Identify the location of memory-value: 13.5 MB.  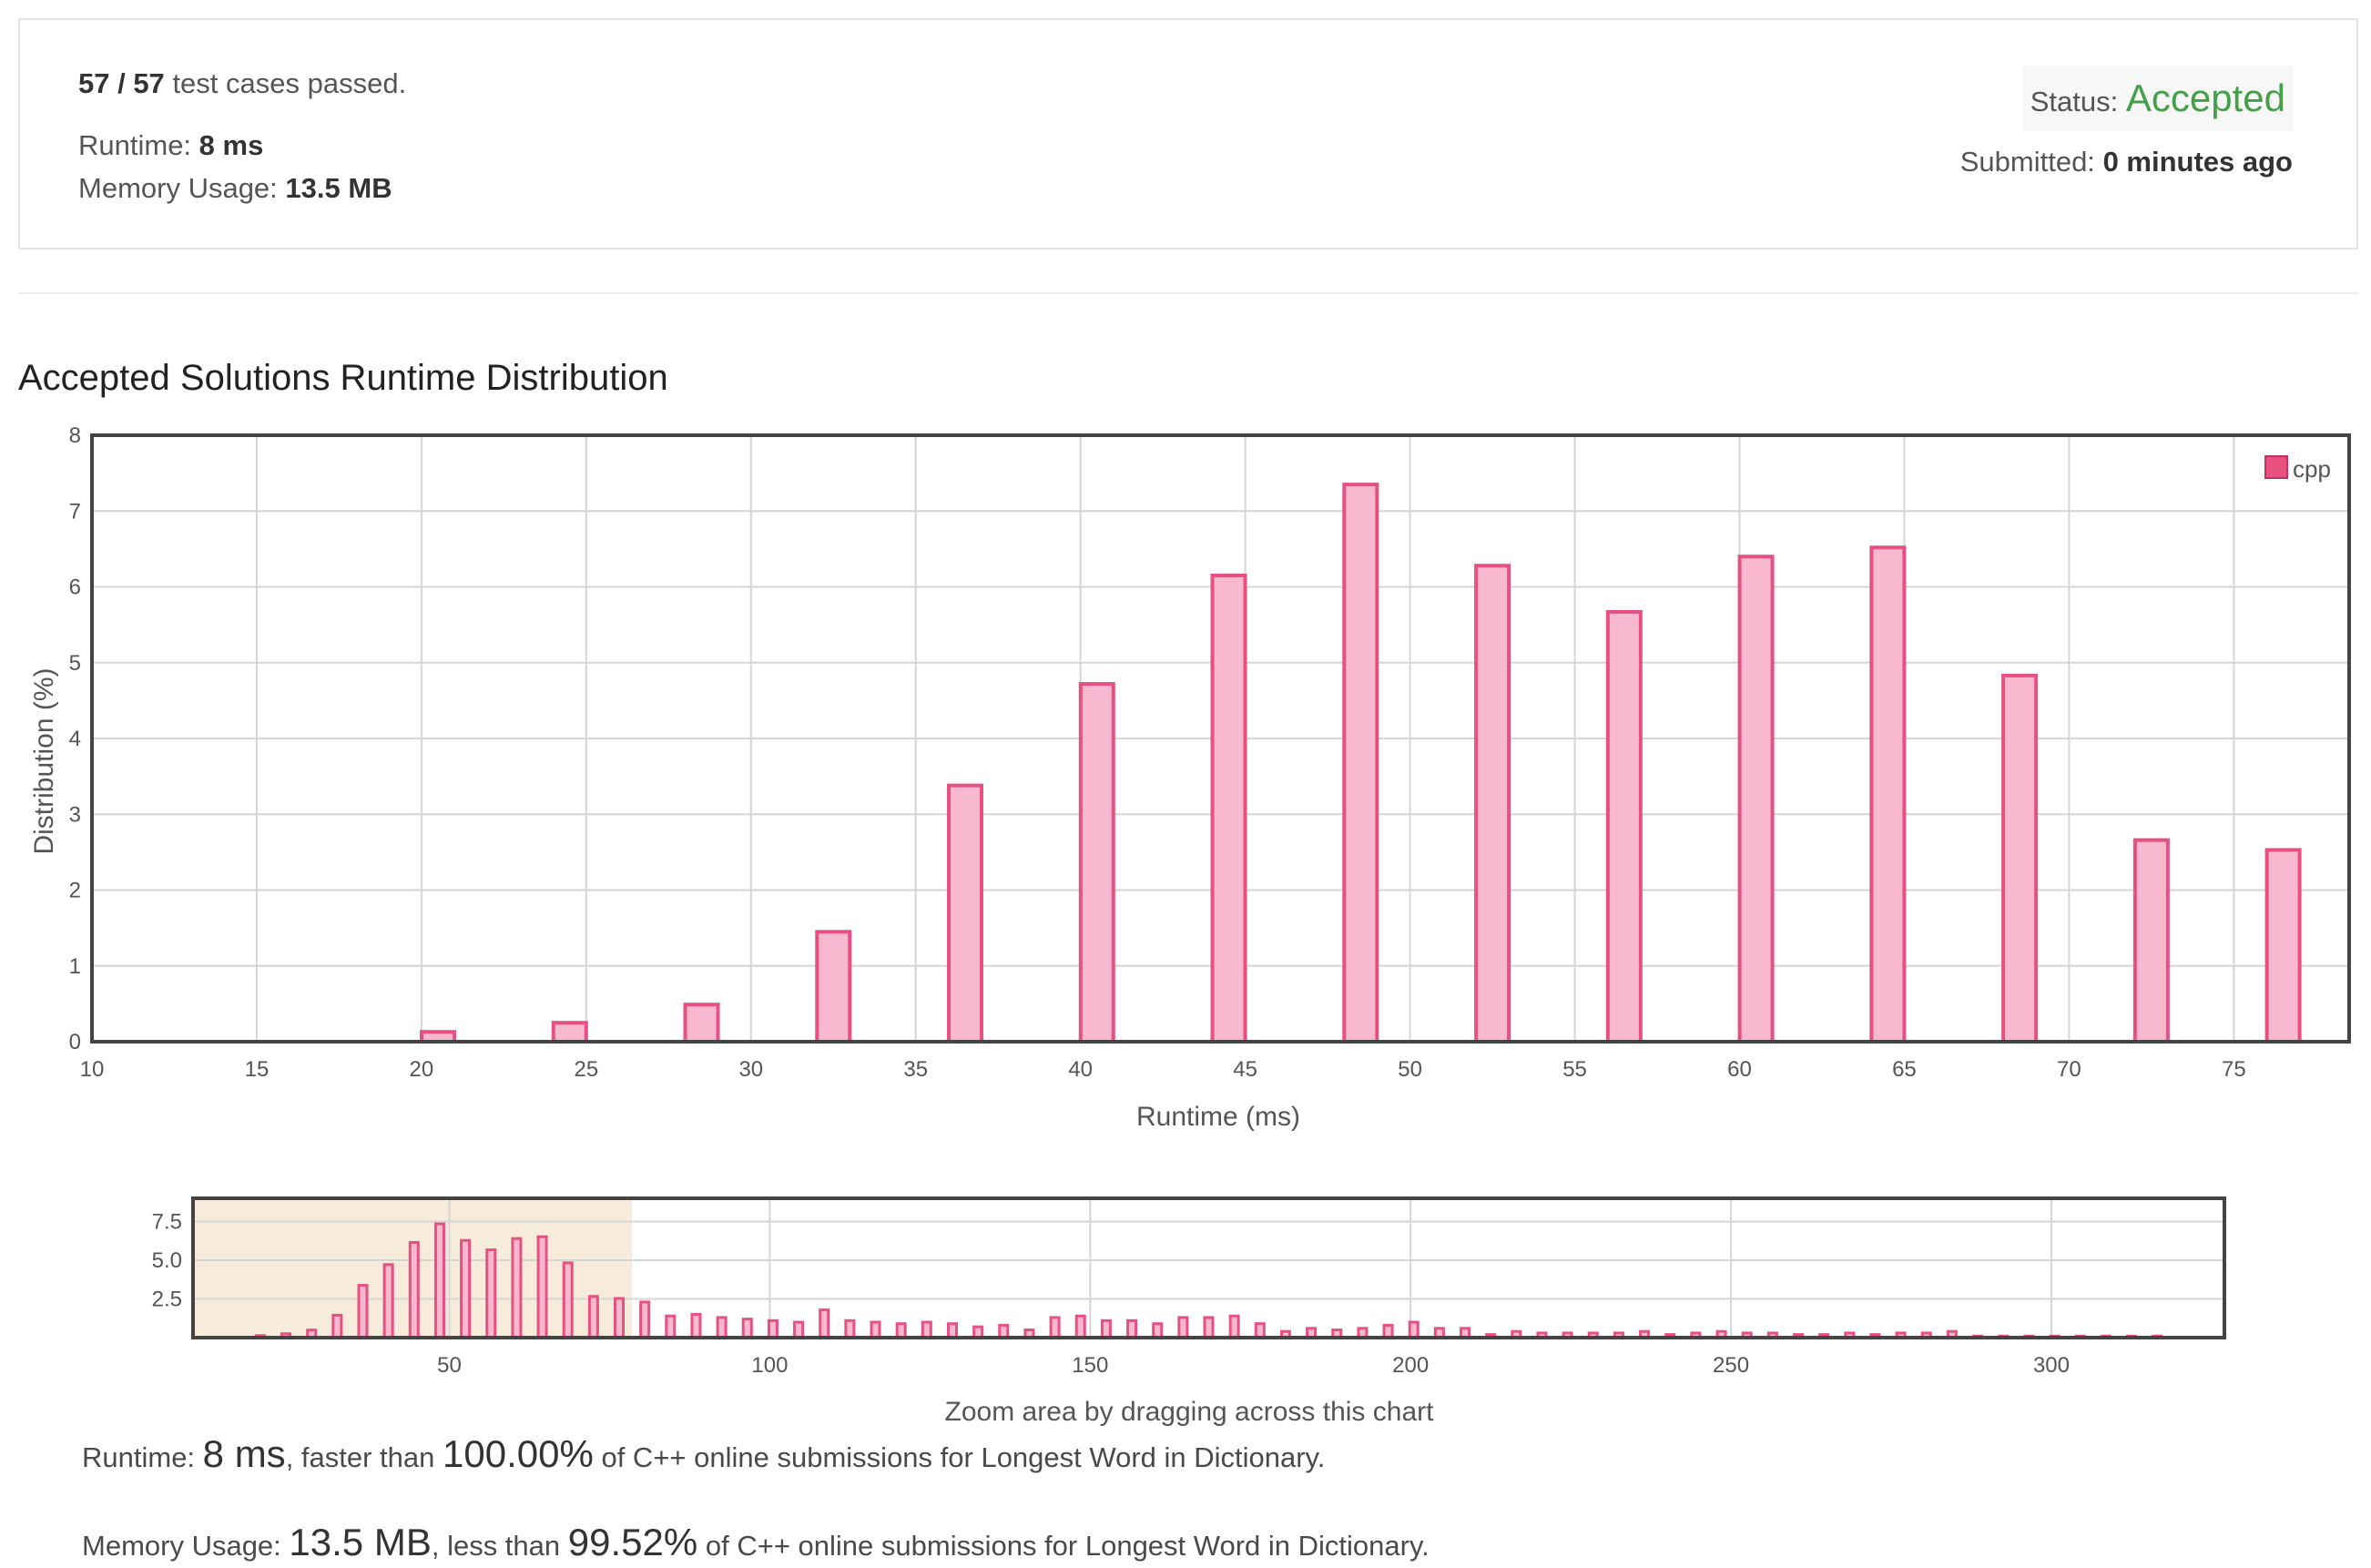
(338, 188).